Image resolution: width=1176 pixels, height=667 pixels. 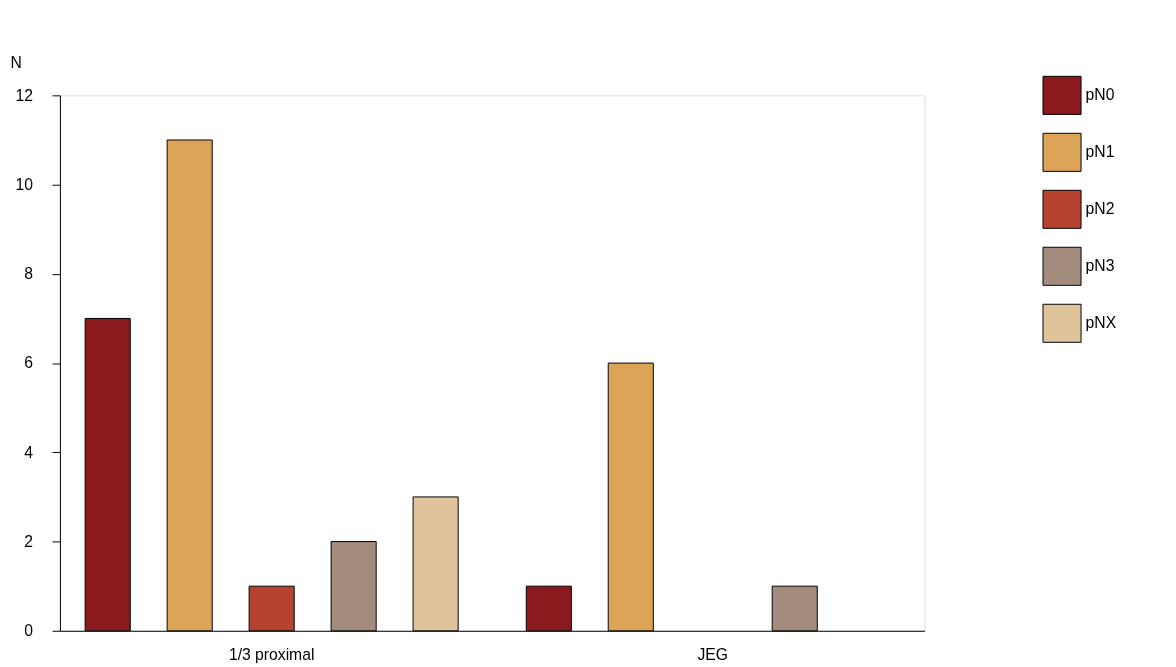 I want to click on y-tick-label: 10, so click(x=24, y=184).